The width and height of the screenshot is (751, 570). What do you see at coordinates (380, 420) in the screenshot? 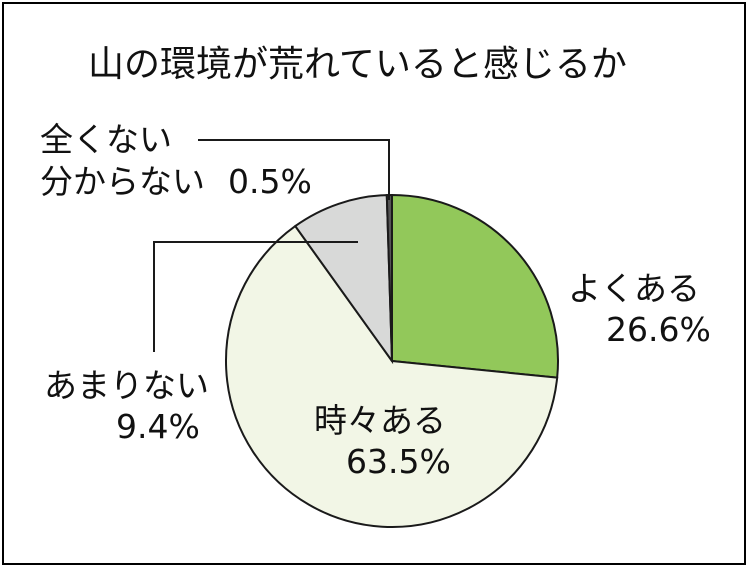
I see `label-sometimes: 時々ある` at bounding box center [380, 420].